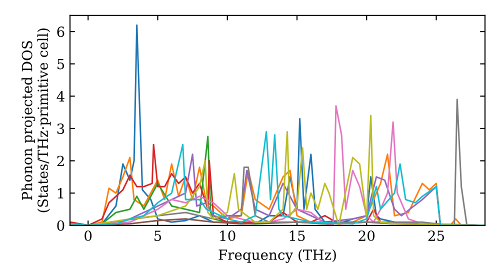  Describe the element at coordinates (60, 225) in the screenshot. I see `y-tick-label: 0` at that location.